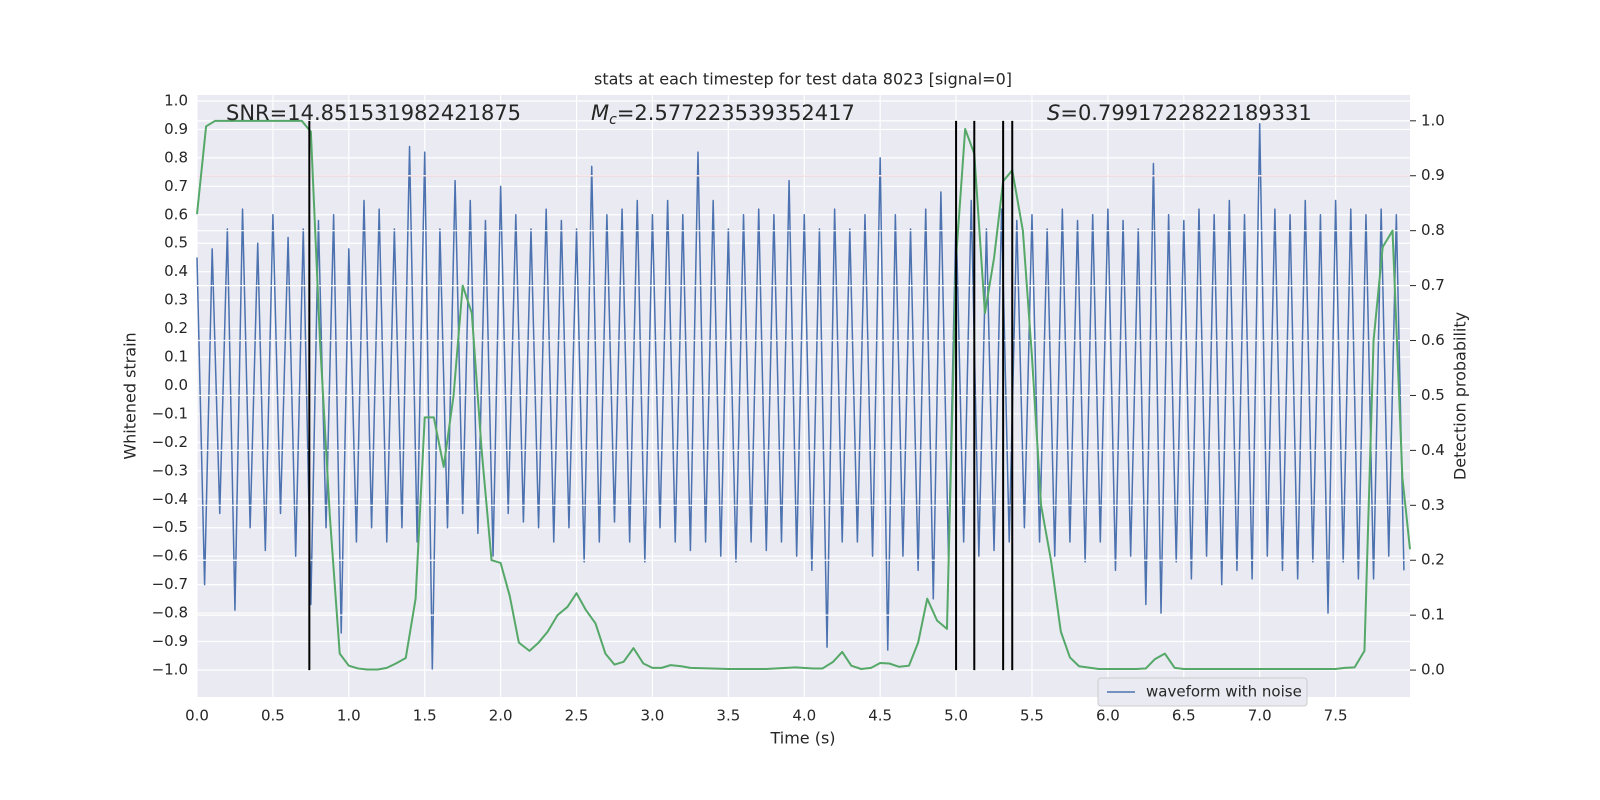 This screenshot has width=1600, height=800. I want to click on y2-tick-label: 0.0, so click(1433, 670).